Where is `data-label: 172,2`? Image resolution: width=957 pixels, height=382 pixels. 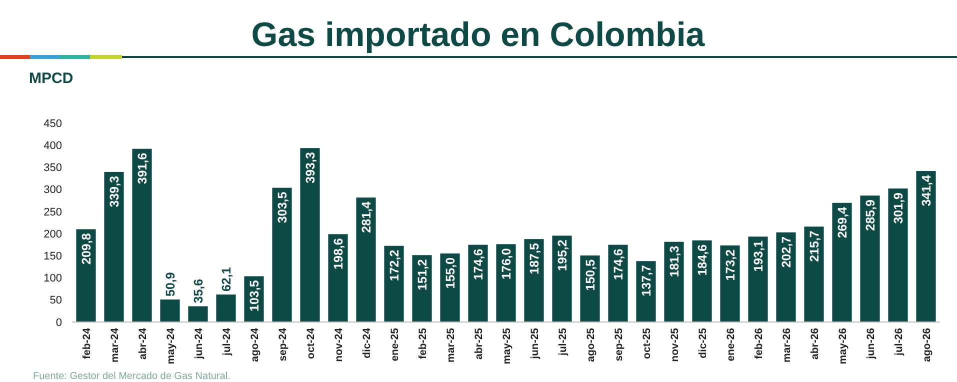
data-label: 172,2 is located at coordinates (395, 266).